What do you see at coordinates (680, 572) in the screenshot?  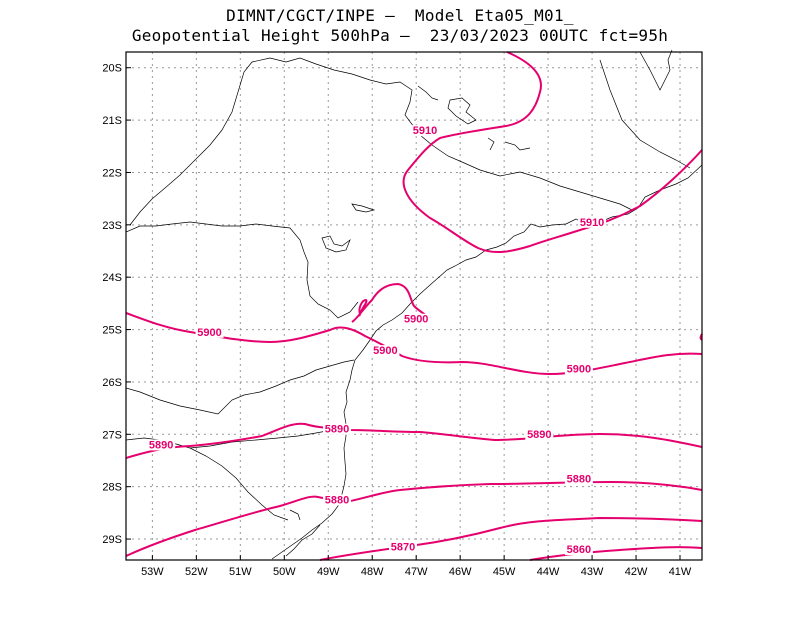 I see `lon-tick-label: 41W` at bounding box center [680, 572].